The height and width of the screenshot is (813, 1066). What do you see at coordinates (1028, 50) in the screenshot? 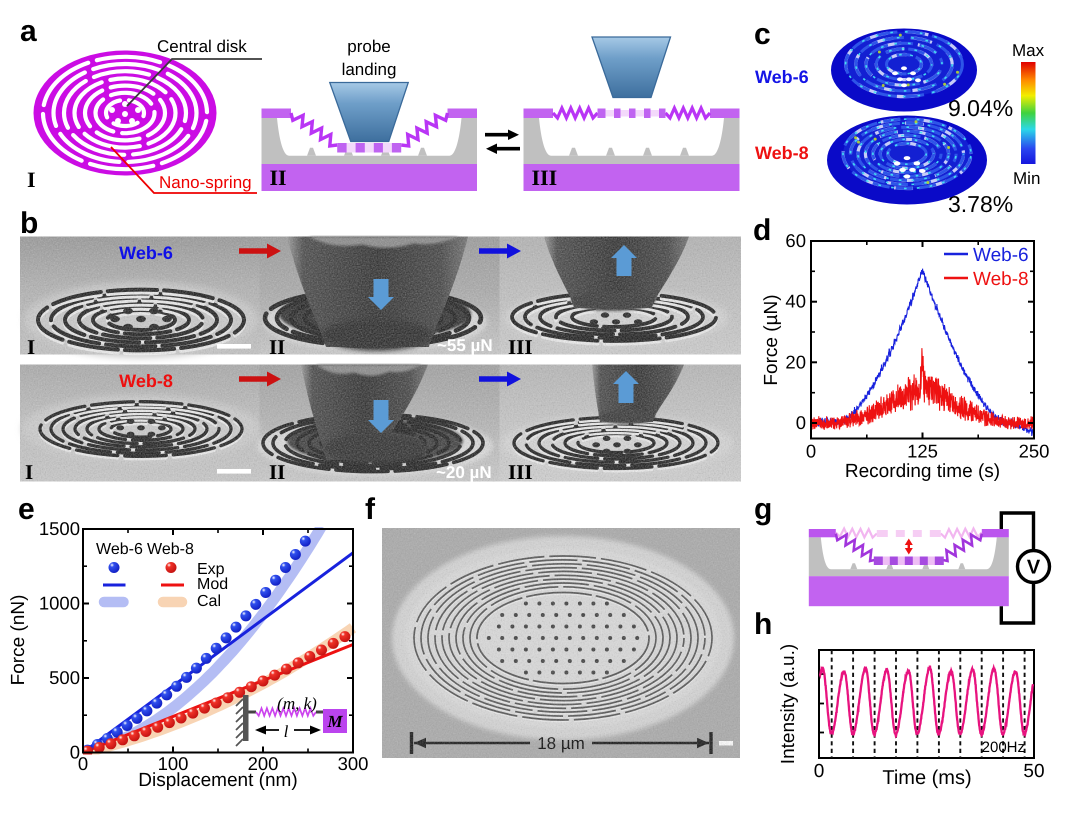
I see `svg-text: Max` at bounding box center [1028, 50].